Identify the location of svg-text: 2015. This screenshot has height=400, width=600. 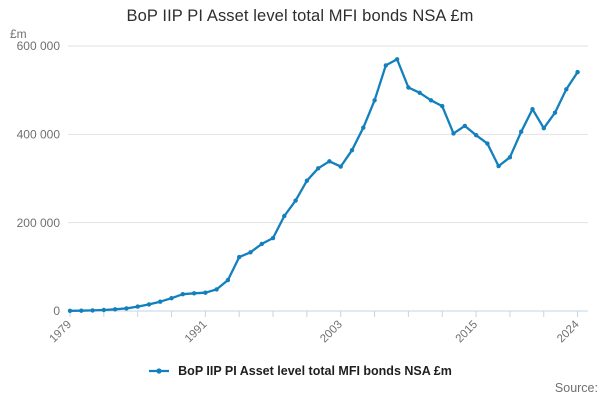
(467, 332).